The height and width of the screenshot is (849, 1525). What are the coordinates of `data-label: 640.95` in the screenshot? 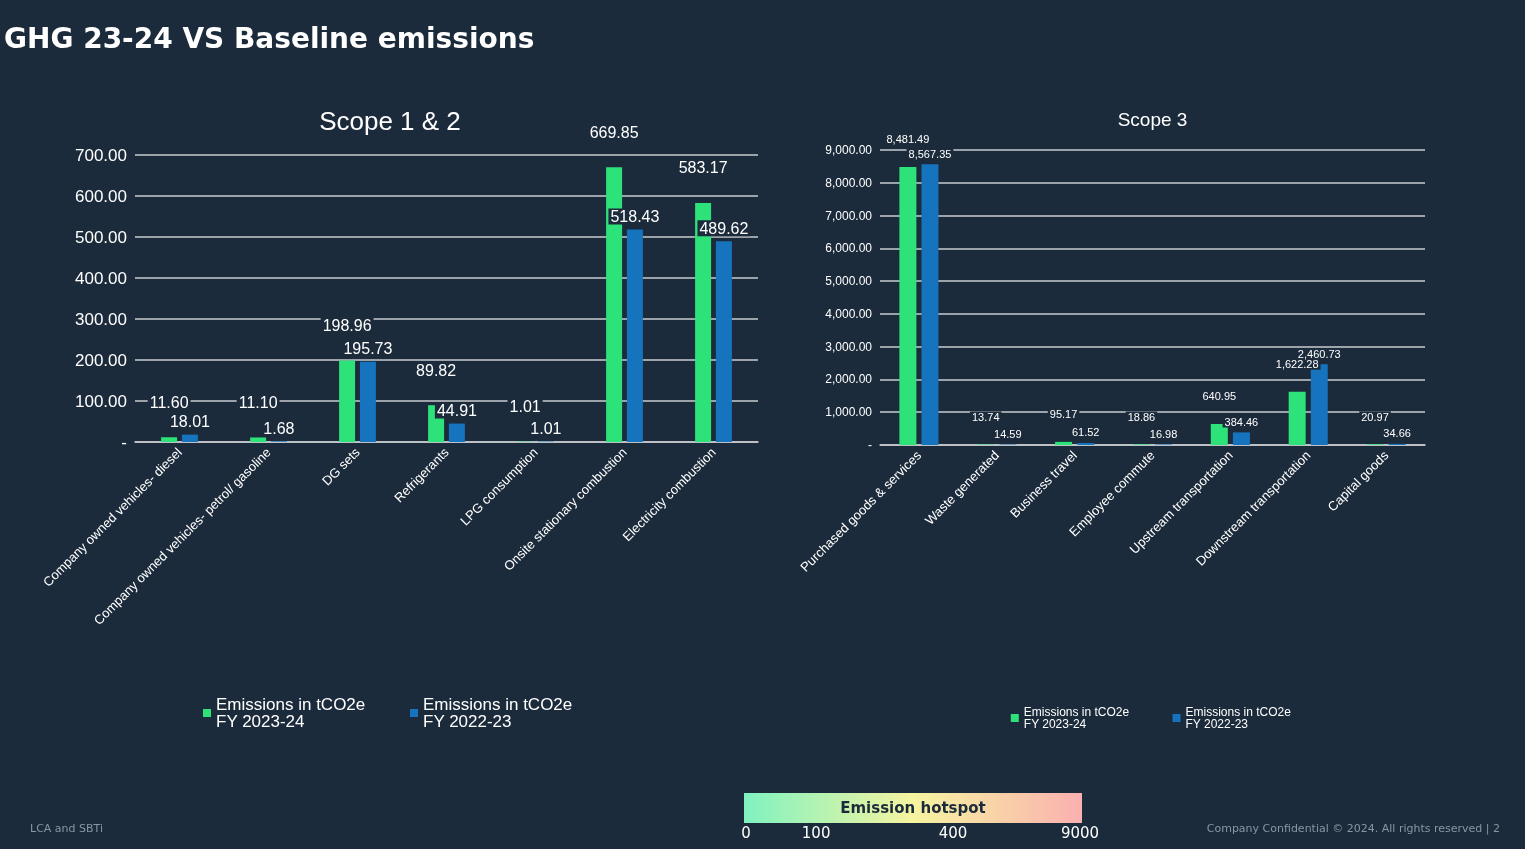 It's located at (1219, 396).